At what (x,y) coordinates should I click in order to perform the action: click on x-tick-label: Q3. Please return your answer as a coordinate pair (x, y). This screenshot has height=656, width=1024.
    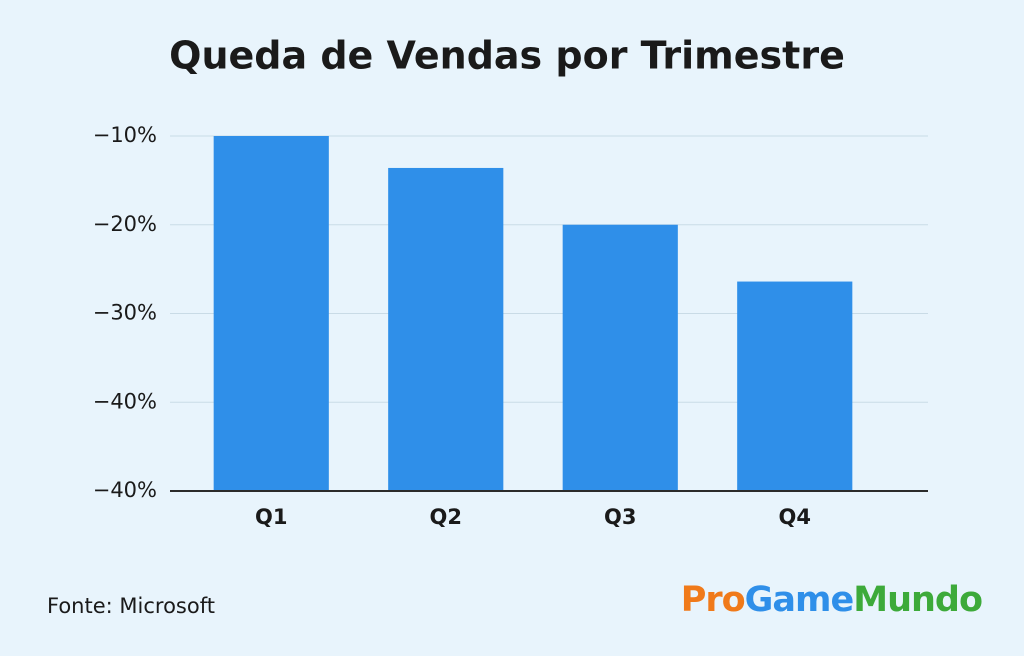
    Looking at the image, I should click on (620, 517).